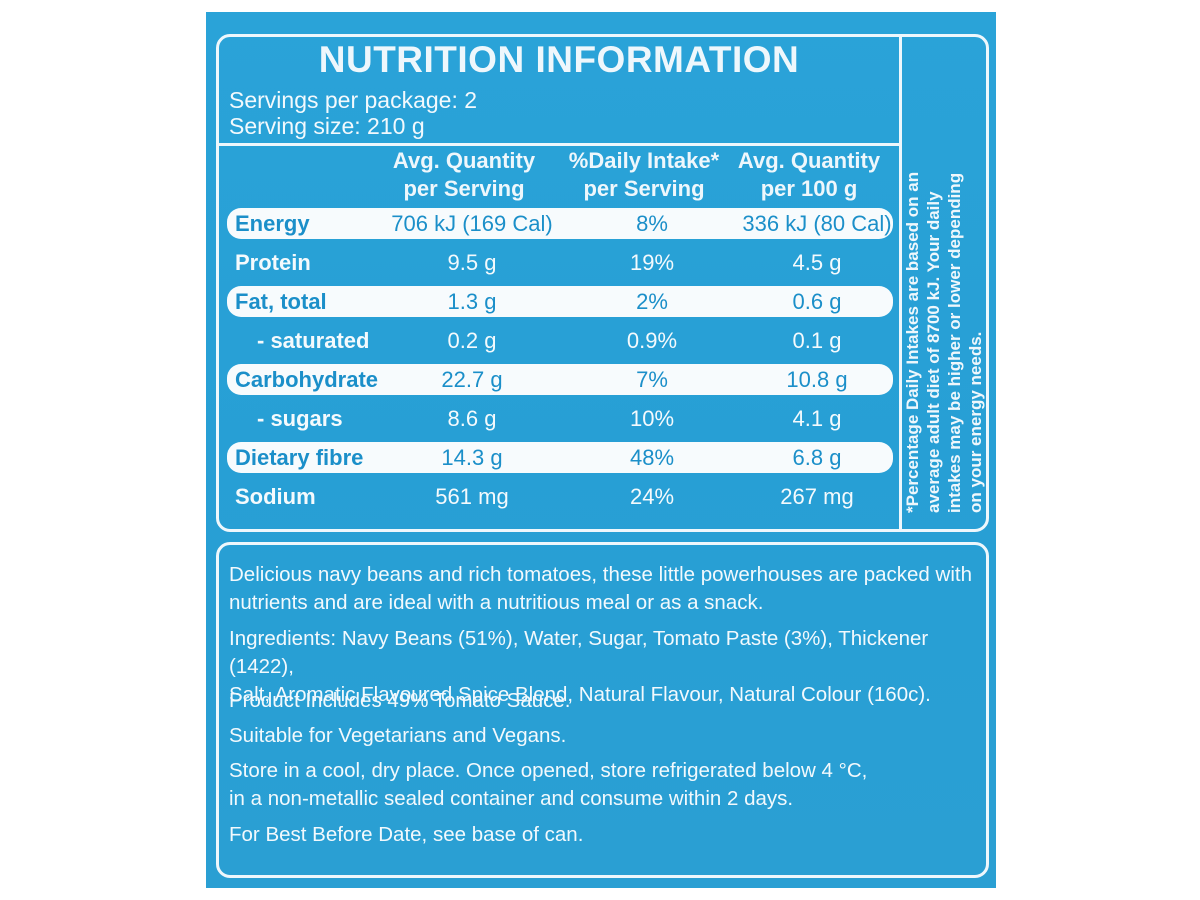 This screenshot has height=900, width=1200. Describe the element at coordinates (817, 301) in the screenshot. I see `per-100g-value: 0.6 g` at that location.